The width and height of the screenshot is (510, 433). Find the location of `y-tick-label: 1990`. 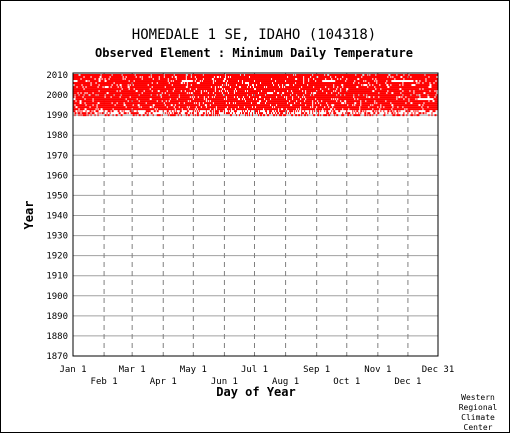

y-tick-label: 1990 is located at coordinates (57, 116).